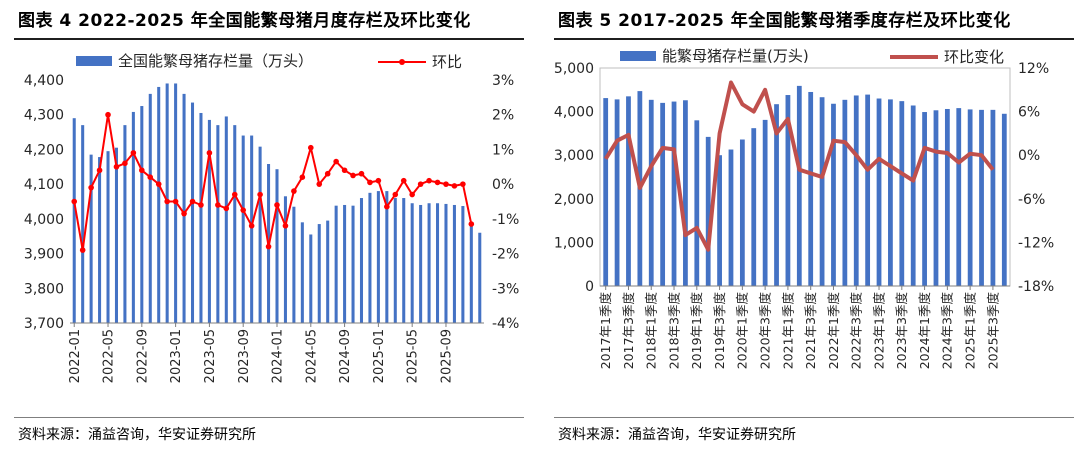 The image size is (1080, 452). Describe the element at coordinates (278, 356) in the screenshot. I see `left-x-tick-label: 2024-01` at that location.